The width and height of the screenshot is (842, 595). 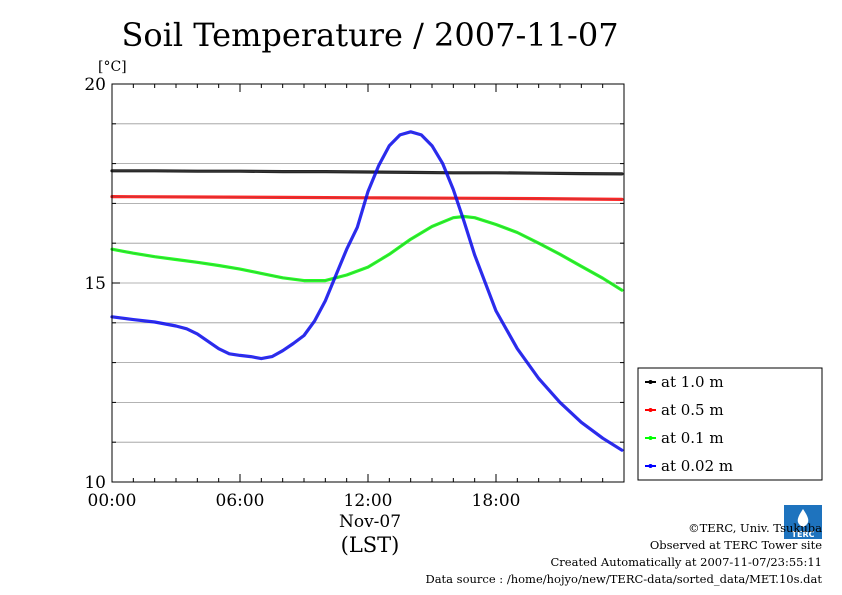 I want to click on legend-entry: at 1.0 m, so click(x=692, y=382).